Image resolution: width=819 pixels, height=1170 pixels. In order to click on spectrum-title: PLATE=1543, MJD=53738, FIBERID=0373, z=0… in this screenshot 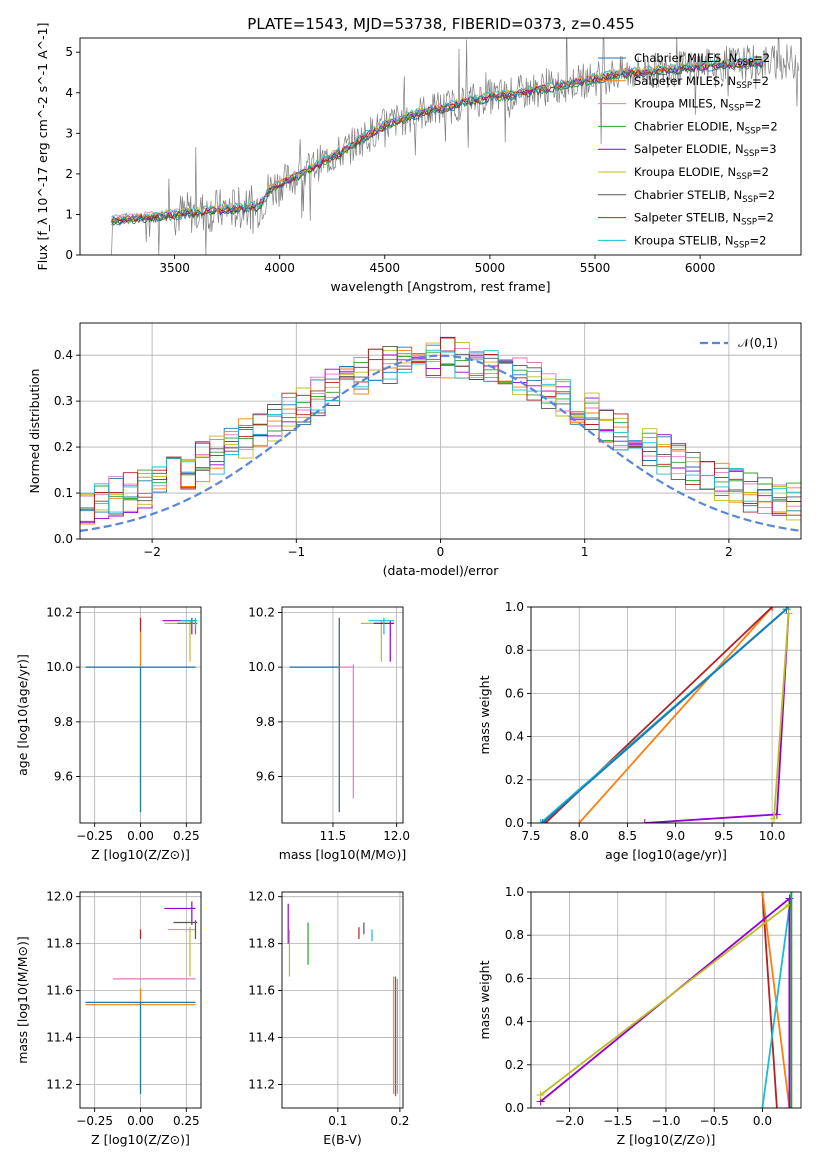, I will do `click(440, 24)`.